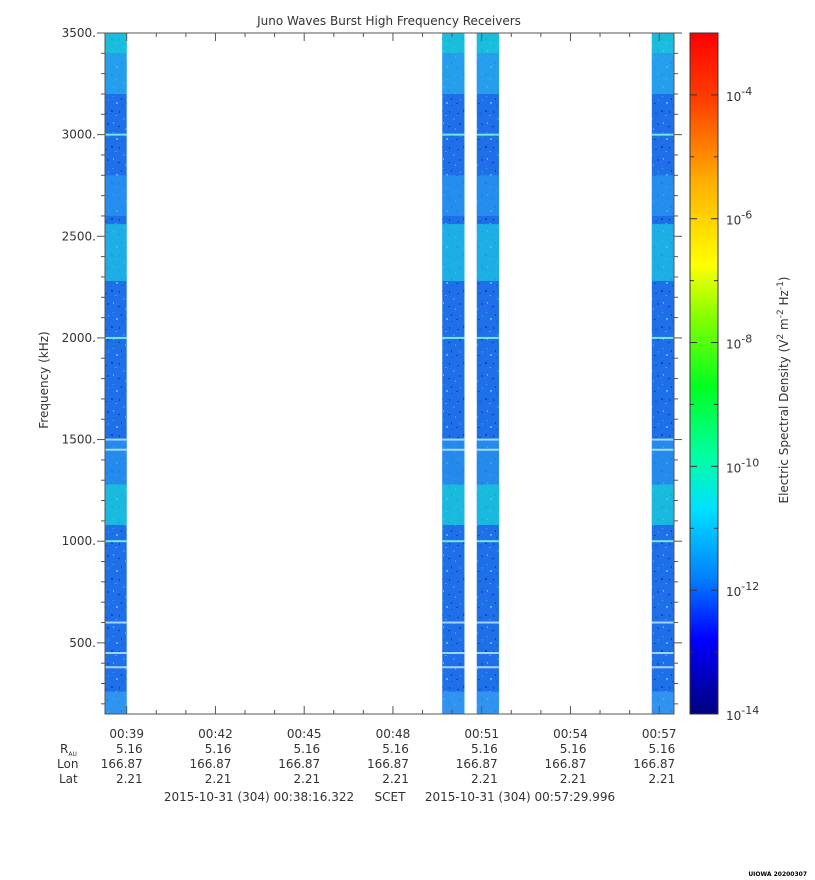  I want to click on colorbar-axis: 10⁻⁴ 10⁻⁶ 10⁻⁸ 10⁻¹⁰ 10⁻¹² 10⁻¹⁴, so click(724, 377).